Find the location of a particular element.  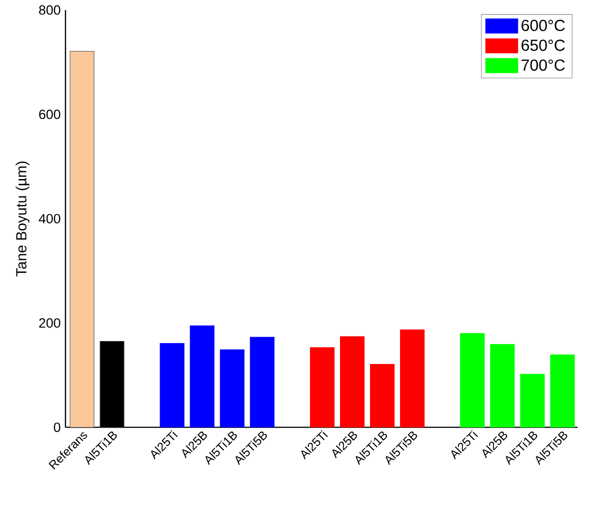

legend-label: 600°C is located at coordinates (543, 26).